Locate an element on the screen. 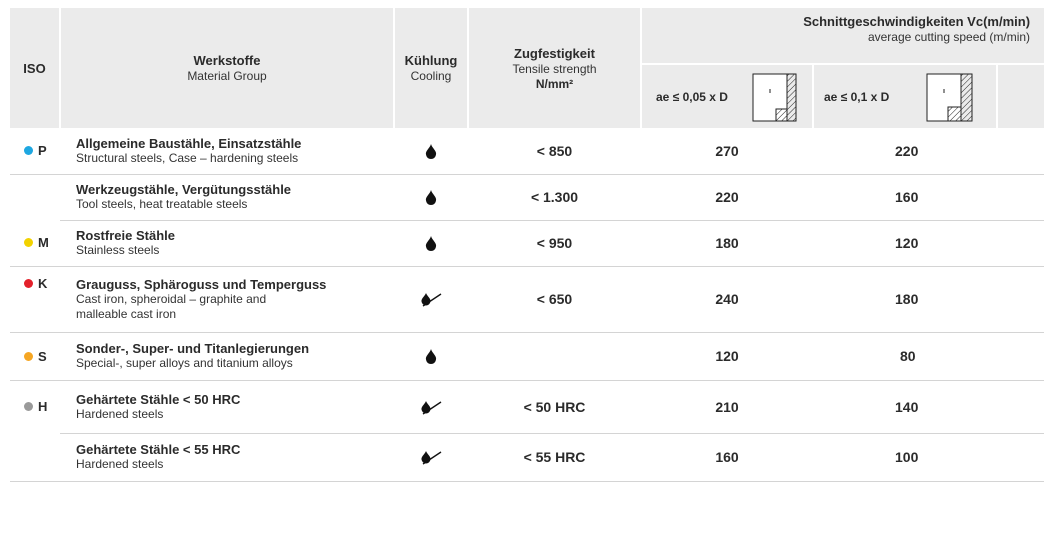 The width and height of the screenshot is (1047, 541). header-ae1-label: ae ≤ 0,05 x D is located at coordinates (692, 96).